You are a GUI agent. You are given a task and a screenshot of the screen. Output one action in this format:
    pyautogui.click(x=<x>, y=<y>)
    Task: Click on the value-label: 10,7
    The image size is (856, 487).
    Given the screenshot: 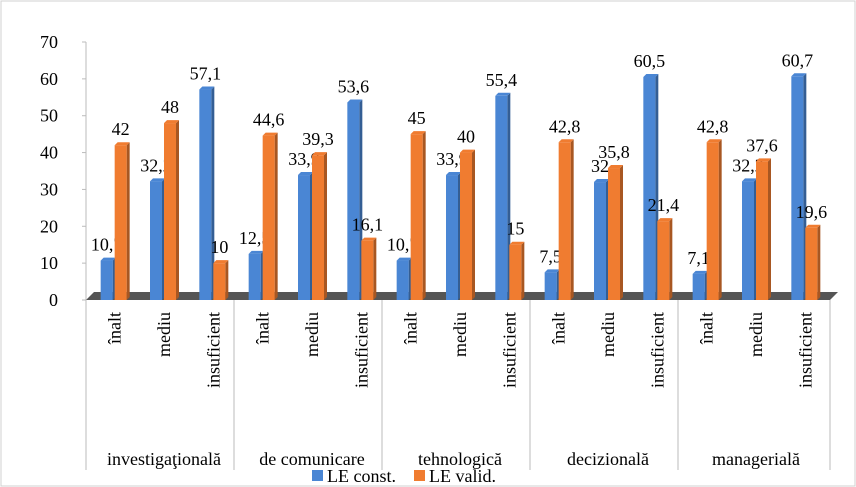 What is the action you would take?
    pyautogui.click(x=107, y=245)
    